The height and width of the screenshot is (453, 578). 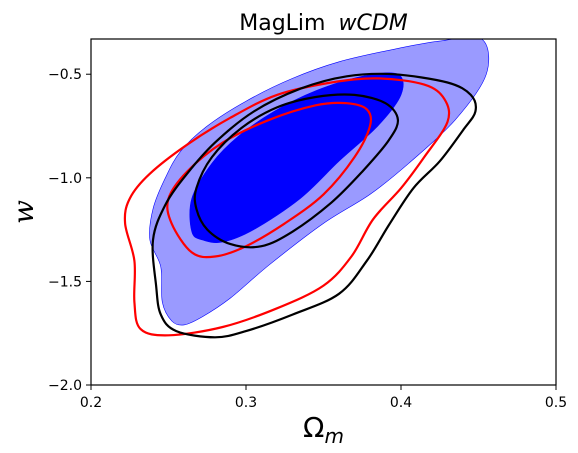 I want to click on x-tick-label: 0.3, so click(x=246, y=403).